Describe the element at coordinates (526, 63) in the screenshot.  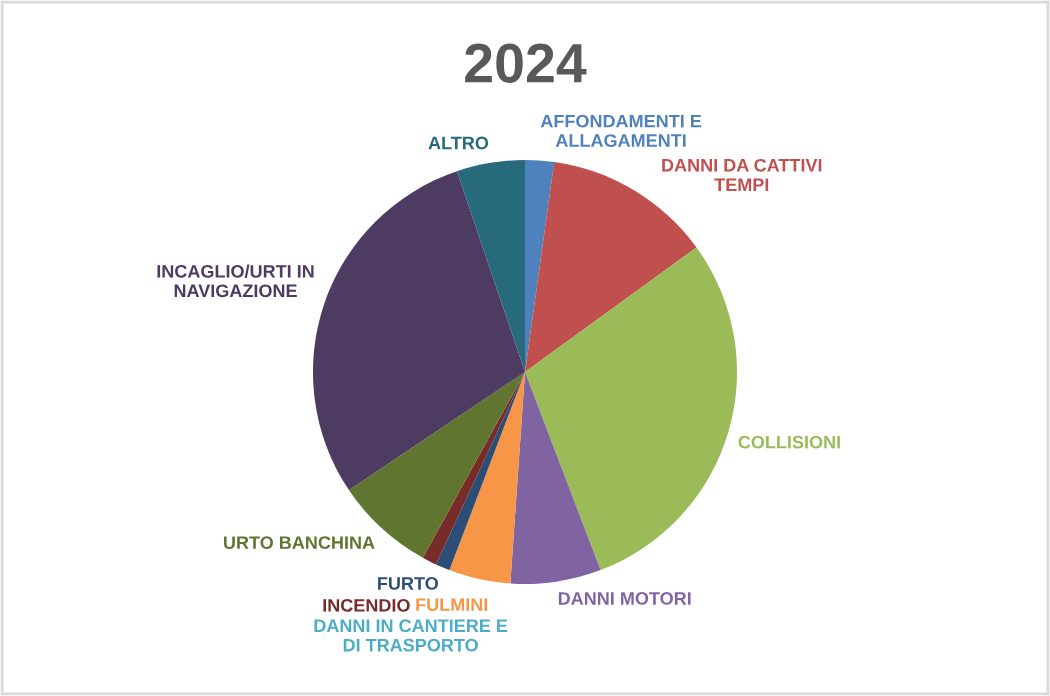
I see `chart-title: 2024` at that location.